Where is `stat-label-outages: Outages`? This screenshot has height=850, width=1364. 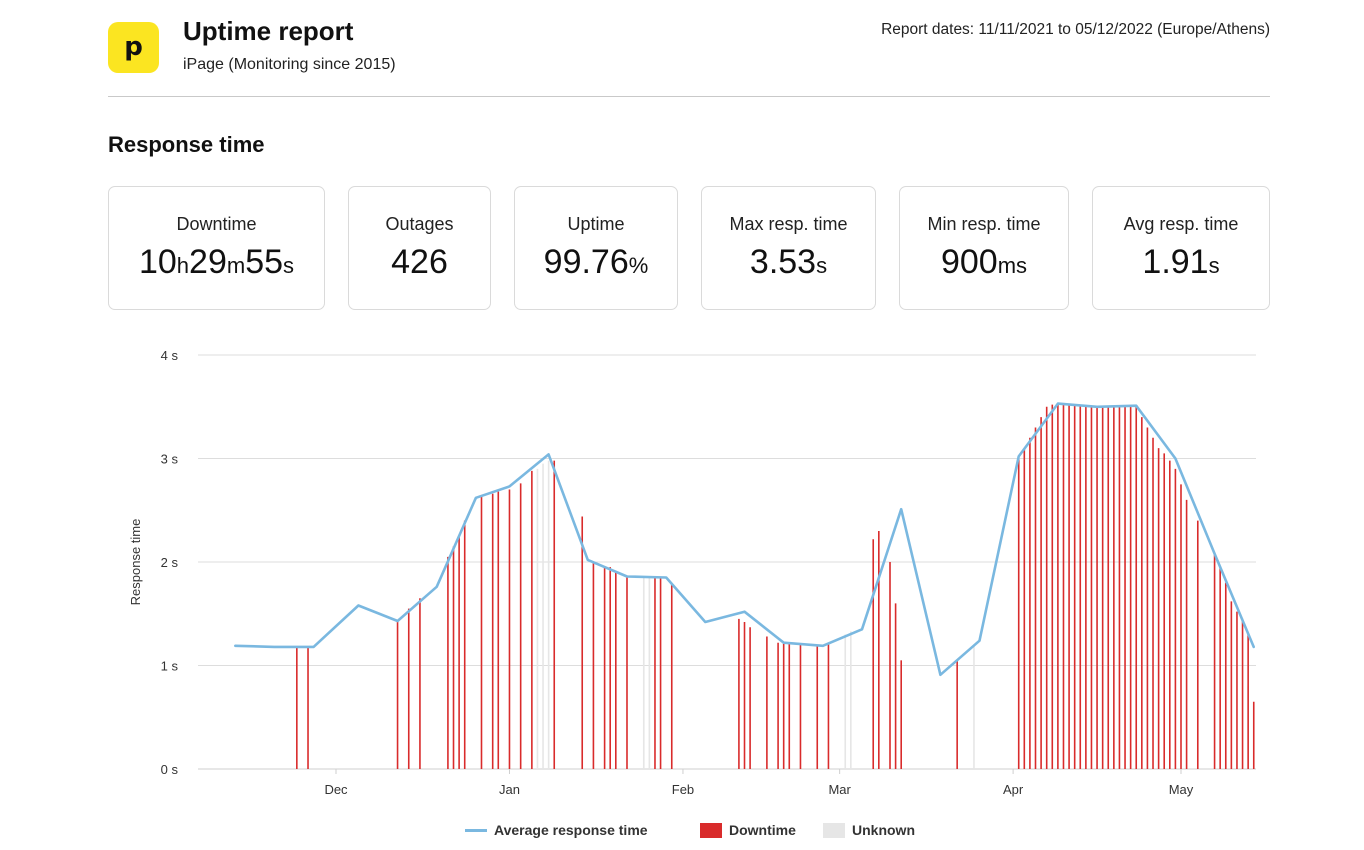
stat-label-outages: Outages is located at coordinates (419, 224).